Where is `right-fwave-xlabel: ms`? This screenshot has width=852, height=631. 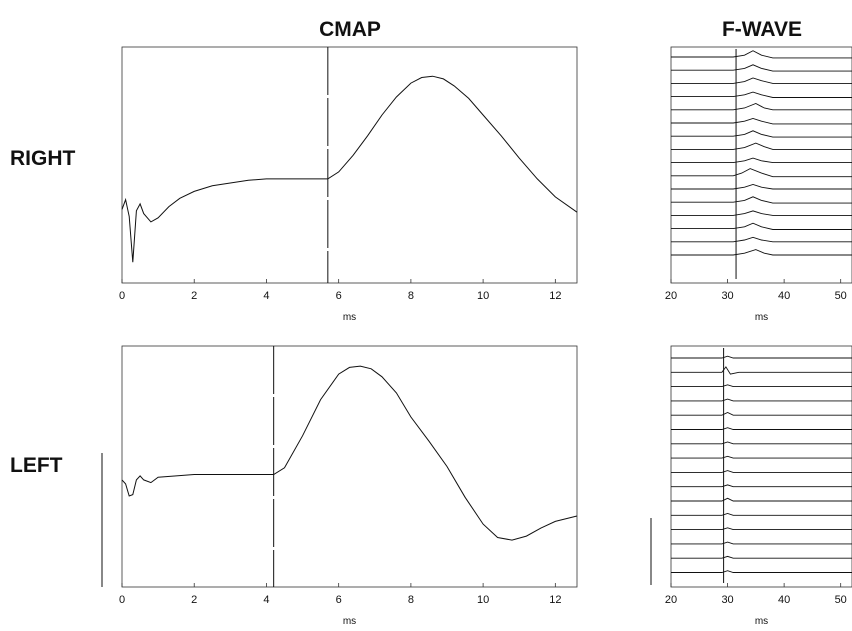 right-fwave-xlabel: ms is located at coordinates (761, 317).